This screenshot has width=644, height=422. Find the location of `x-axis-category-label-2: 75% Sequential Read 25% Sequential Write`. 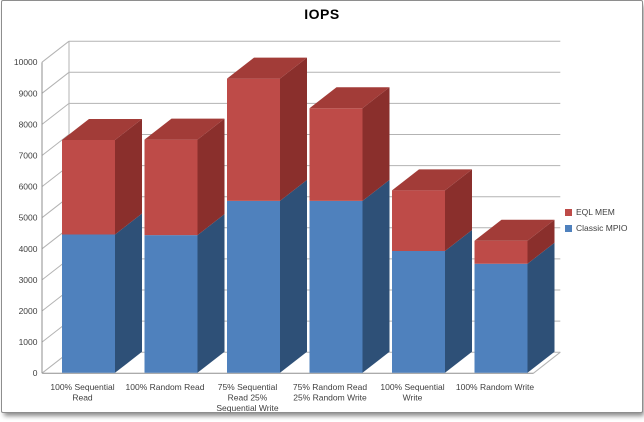

x-axis-category-label-2: 75% Sequential Read 25% Sequential Write is located at coordinates (247, 397).